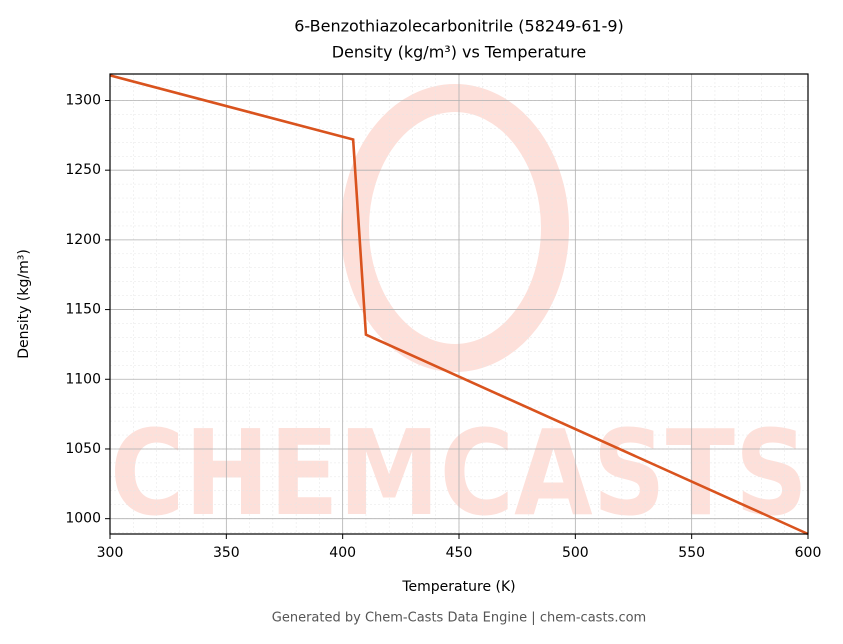  What do you see at coordinates (226, 553) in the screenshot?
I see `x-tick-label: 350` at bounding box center [226, 553].